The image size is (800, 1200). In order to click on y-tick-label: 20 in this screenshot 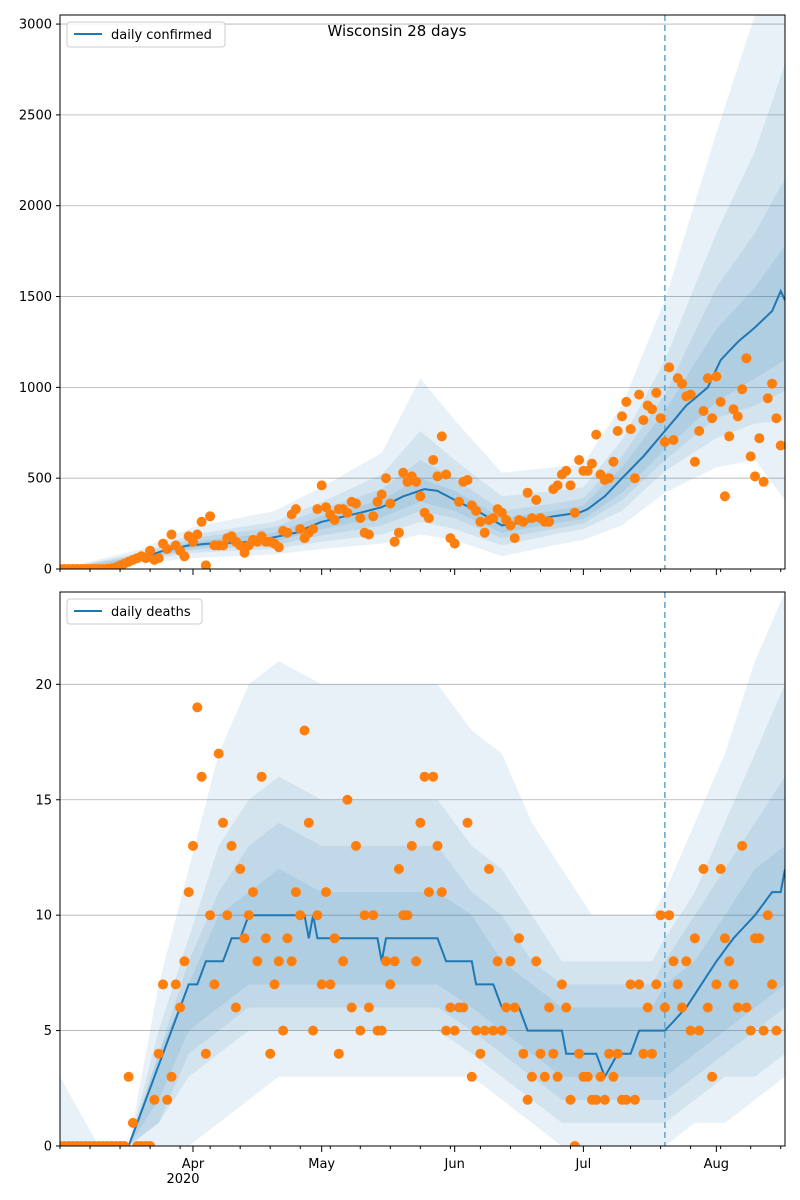, I will do `click(43, 685)`.